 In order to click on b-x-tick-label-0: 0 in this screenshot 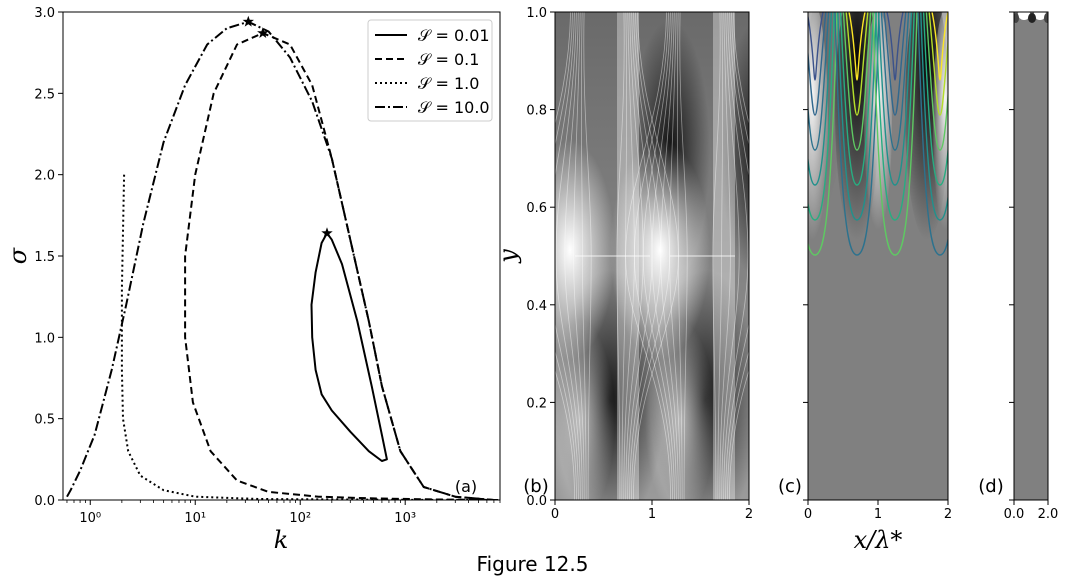, I will do `click(555, 514)`.